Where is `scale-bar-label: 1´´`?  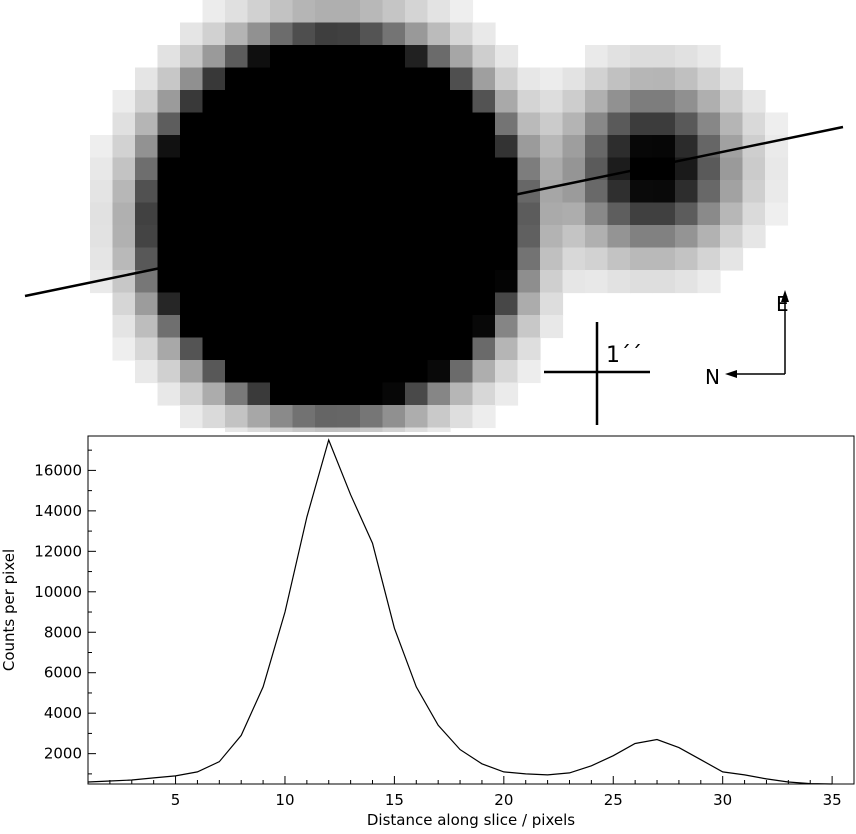 scale-bar-label: 1´´ is located at coordinates (624, 355).